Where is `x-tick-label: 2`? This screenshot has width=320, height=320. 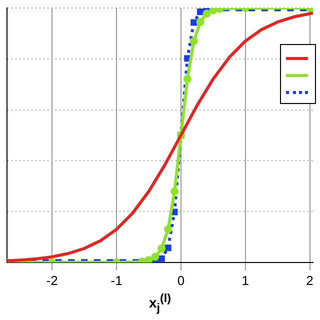 x-tick-label: 2 is located at coordinates (310, 280).